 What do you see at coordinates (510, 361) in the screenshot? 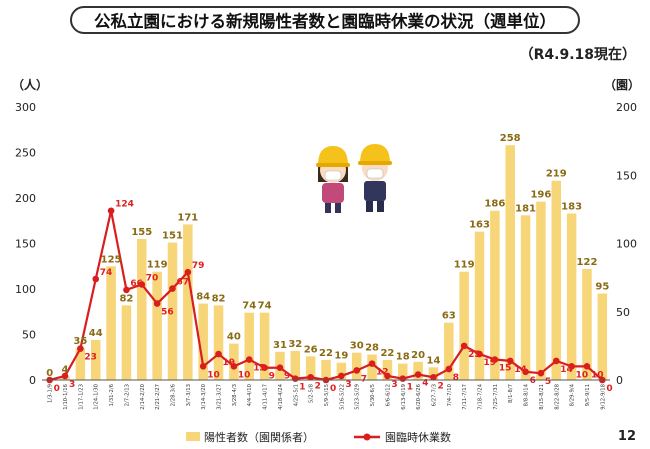
I see `line-point-8/1-8/7` at bounding box center [510, 361].